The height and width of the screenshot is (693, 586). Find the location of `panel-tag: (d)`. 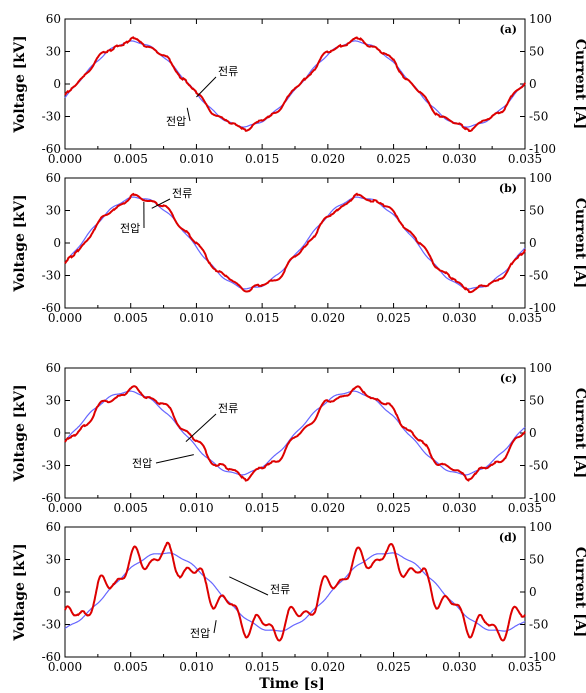

panel-tag: (d) is located at coordinates (508, 537).